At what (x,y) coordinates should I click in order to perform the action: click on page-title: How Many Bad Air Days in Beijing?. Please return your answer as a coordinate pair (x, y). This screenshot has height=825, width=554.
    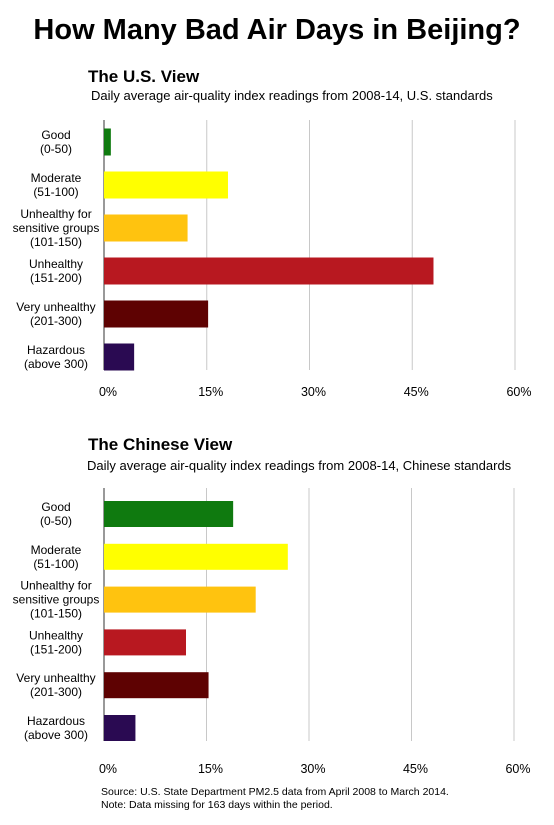
    Looking at the image, I should click on (277, 30).